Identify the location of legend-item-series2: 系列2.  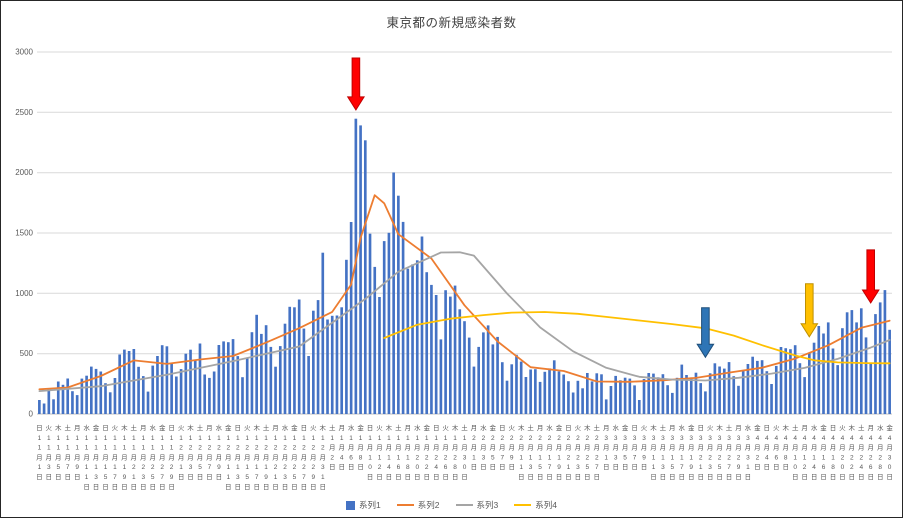
(418, 505).